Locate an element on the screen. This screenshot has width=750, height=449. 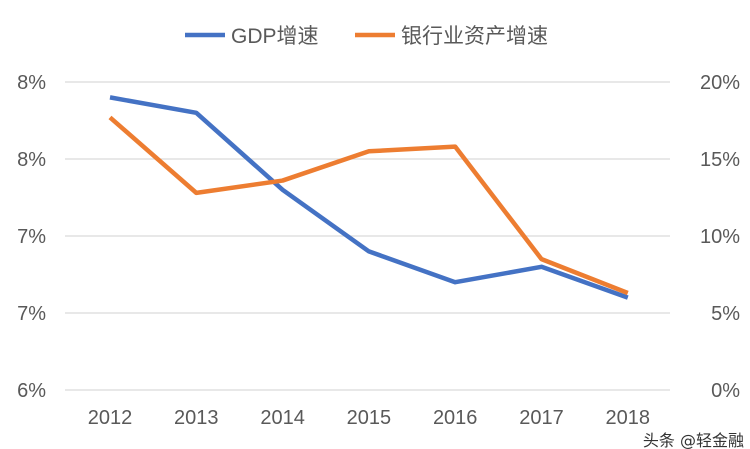
legend-label: GDP增速 is located at coordinates (275, 36).